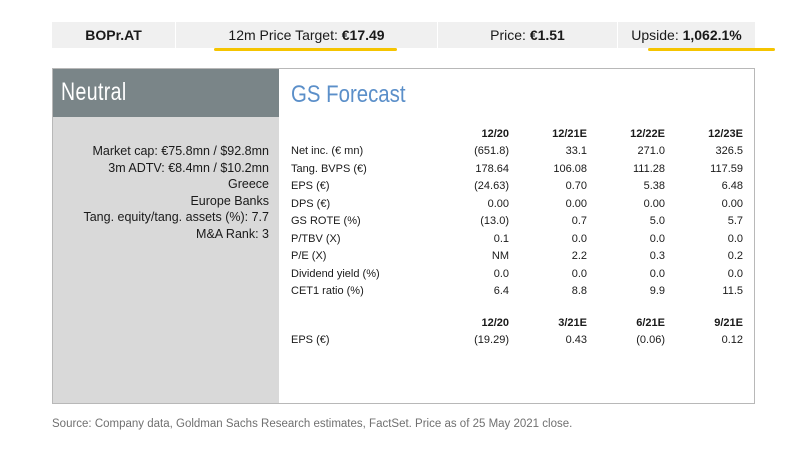  Describe the element at coordinates (517, 292) in the screenshot. I see `table-row: CET1 ratio (%) 6.4 8.8 9.9 11.5` at that location.